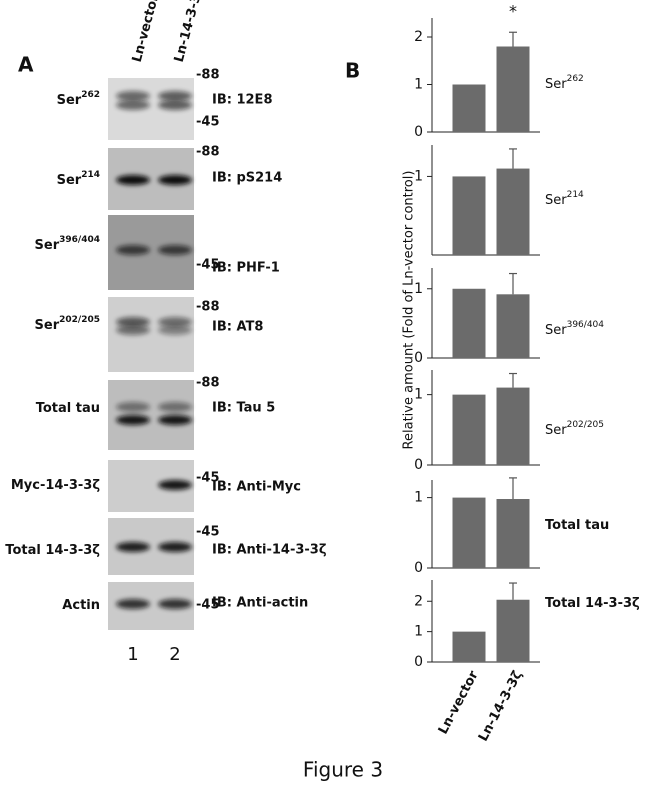 This screenshot has height=790, width=653. Describe the element at coordinates (151, 415) in the screenshot. I see `blot` at that location.